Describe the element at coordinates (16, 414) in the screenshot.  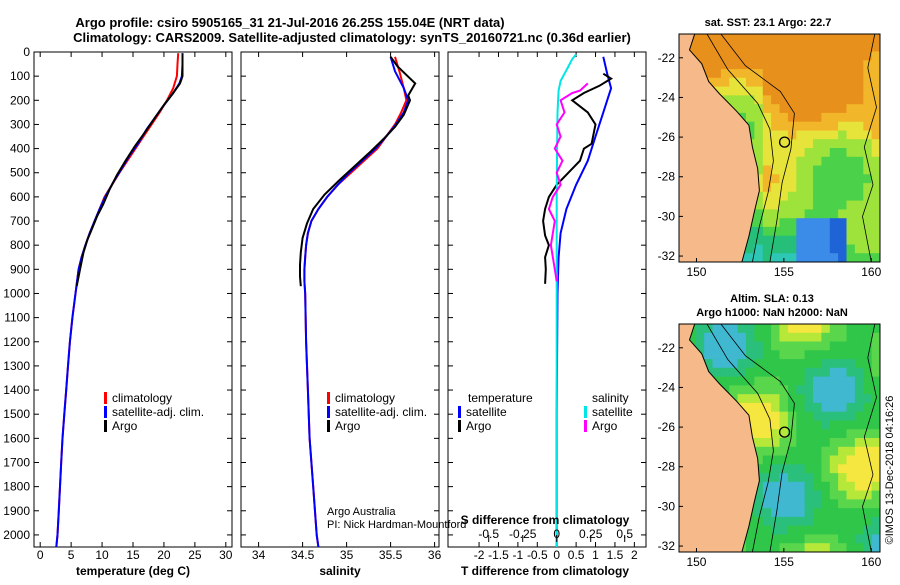
I see `y-tick-label: 1500` at that location.